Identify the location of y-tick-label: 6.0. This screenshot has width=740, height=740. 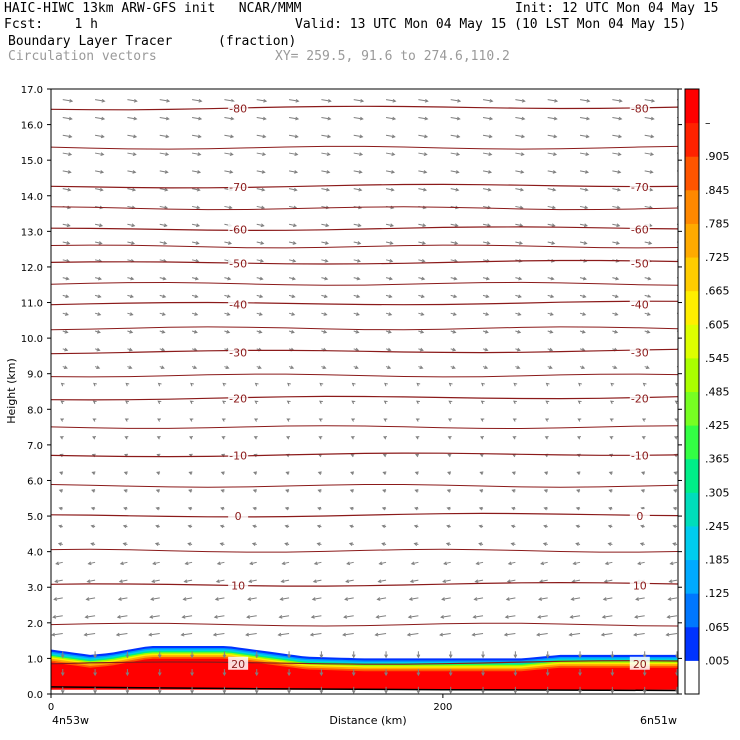
(35, 481).